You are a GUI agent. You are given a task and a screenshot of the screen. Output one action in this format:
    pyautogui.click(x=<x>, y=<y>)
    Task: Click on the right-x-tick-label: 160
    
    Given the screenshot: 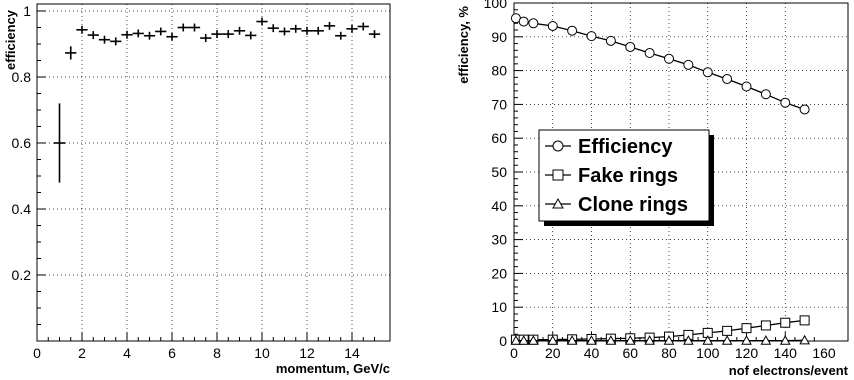 What is the action you would take?
    pyautogui.click(x=824, y=353)
    